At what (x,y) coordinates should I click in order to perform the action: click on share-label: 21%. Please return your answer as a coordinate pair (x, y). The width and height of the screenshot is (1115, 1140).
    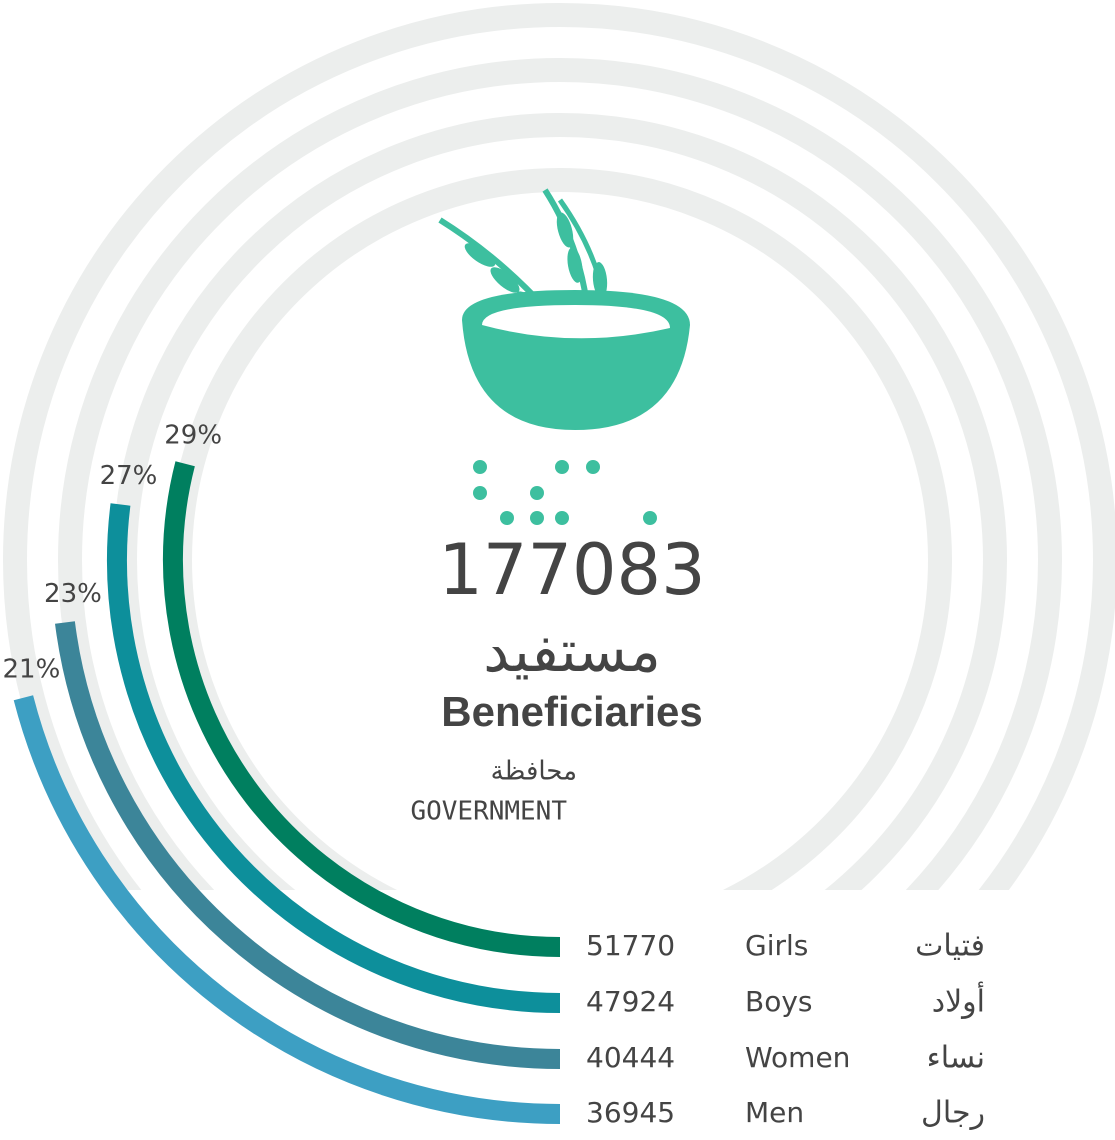
    Looking at the image, I should click on (32, 669).